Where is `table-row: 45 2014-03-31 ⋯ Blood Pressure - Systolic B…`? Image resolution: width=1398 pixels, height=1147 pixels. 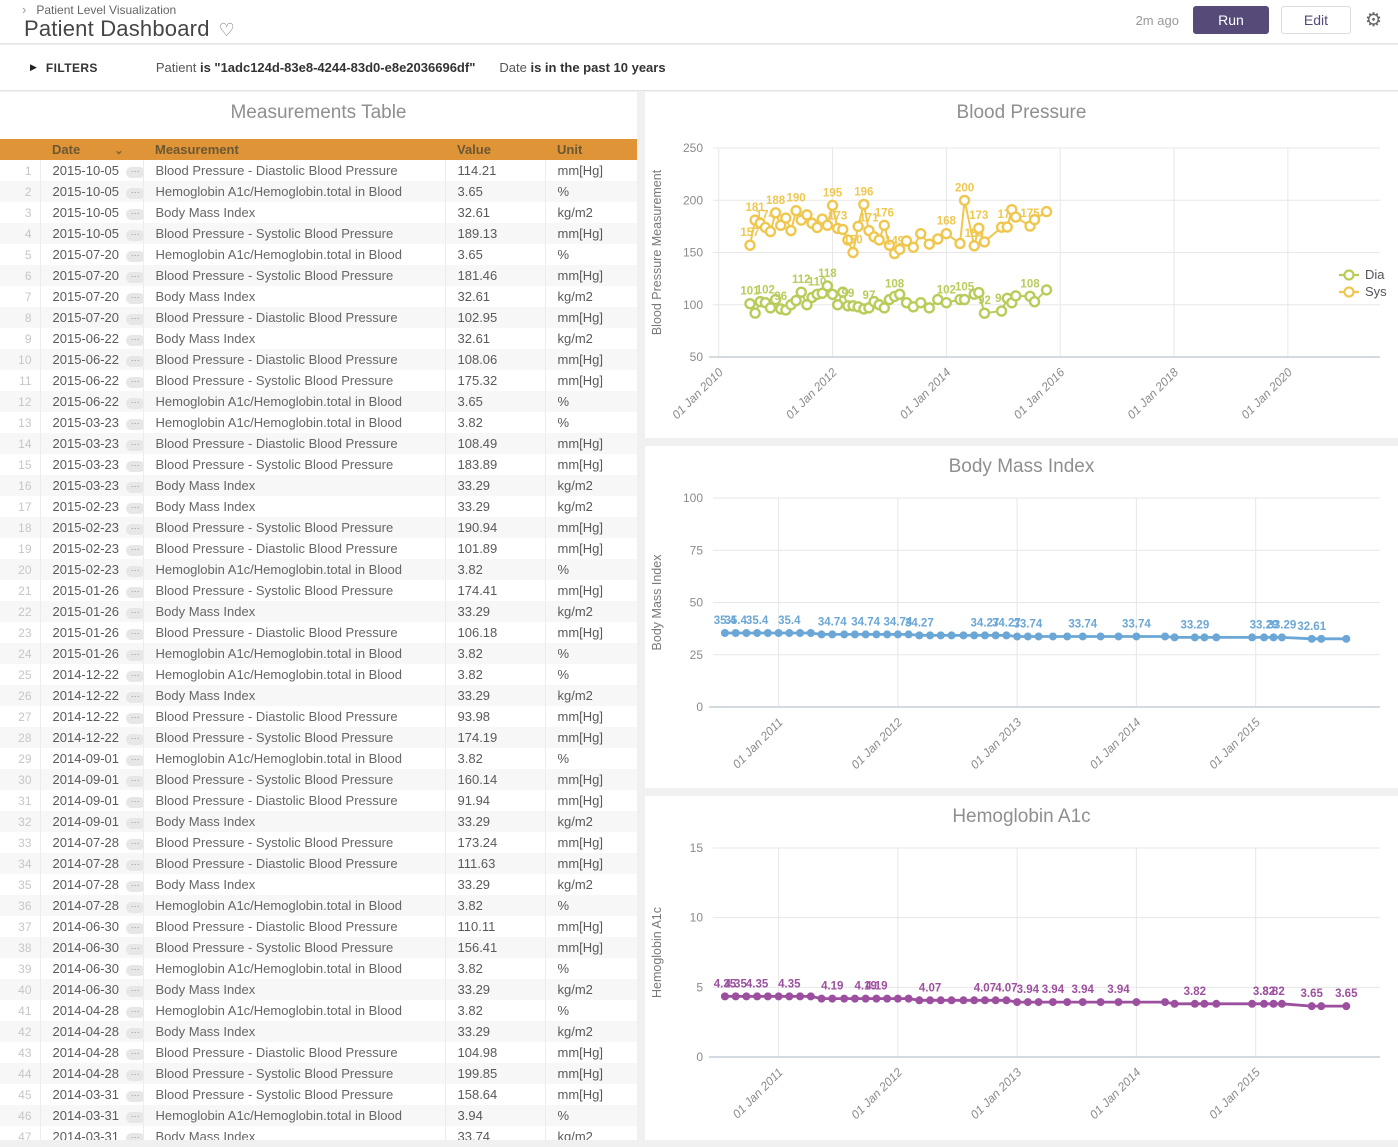
table-row: 45 2014-03-31 ⋯ Blood Pressure - Systolic B… is located at coordinates (318, 1094).